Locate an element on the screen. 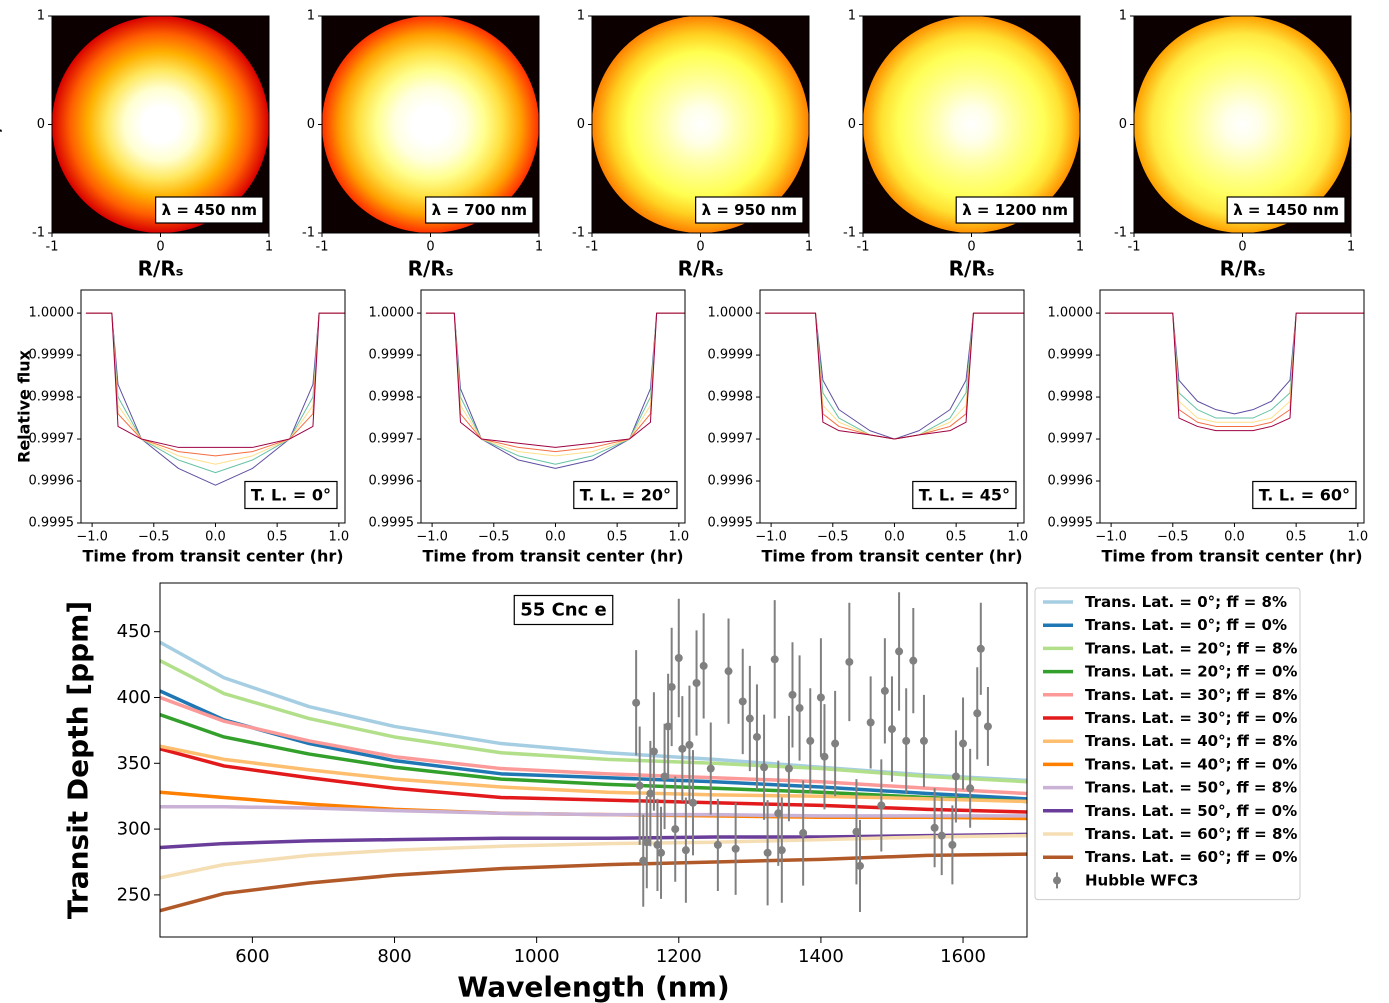 The height and width of the screenshot is (1003, 1389). legend-box is located at coordinates (1167, 744).